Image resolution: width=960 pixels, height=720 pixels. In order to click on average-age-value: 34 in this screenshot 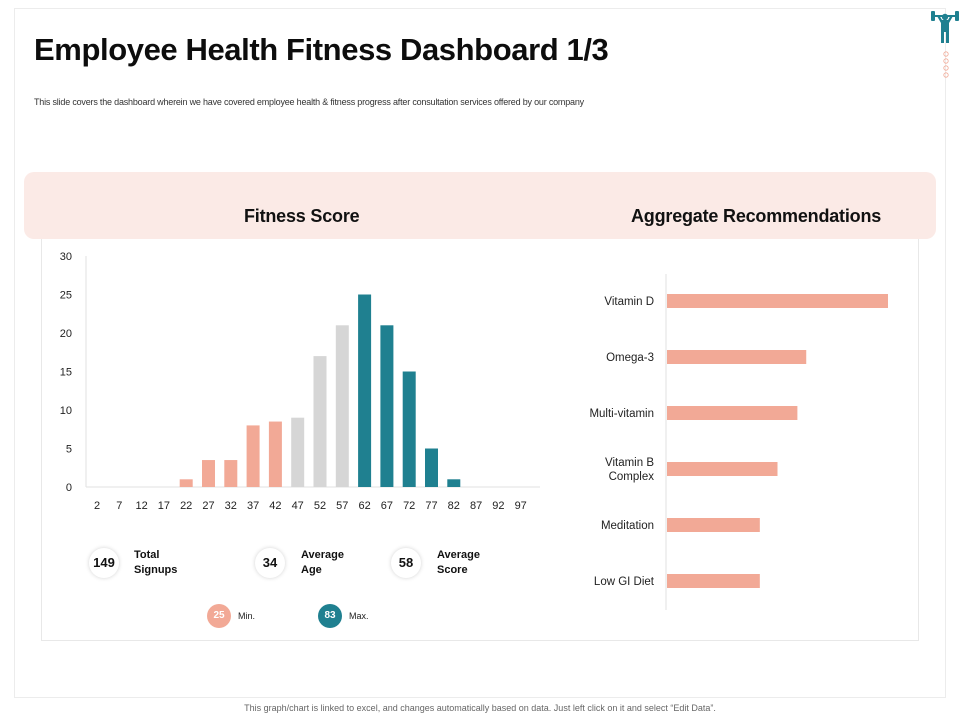, I will do `click(270, 563)`.